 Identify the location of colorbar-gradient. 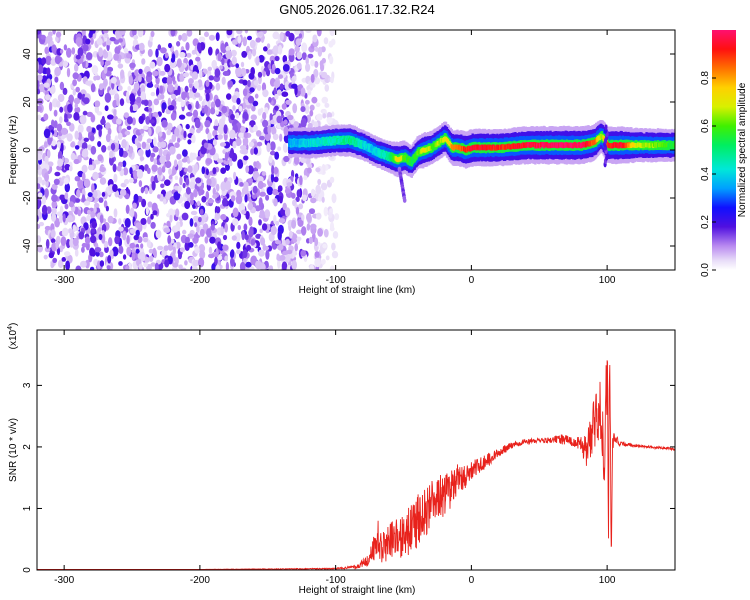
(724, 150).